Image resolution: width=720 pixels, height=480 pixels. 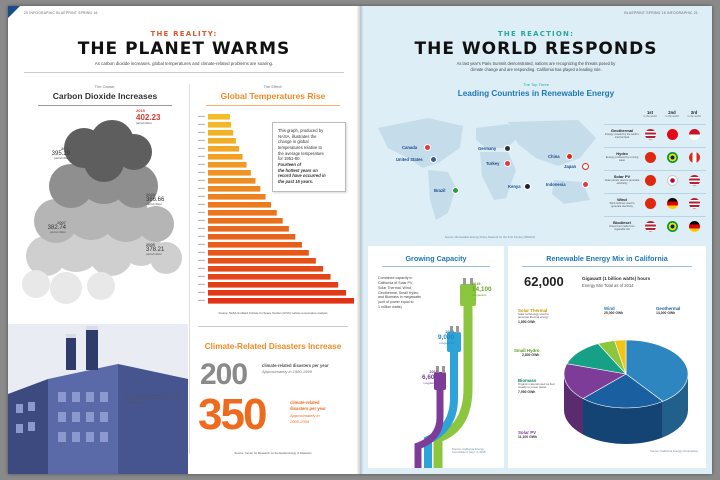 I want to click on rank-category-desc: Energy produced by running water, so click(x=622, y=159).